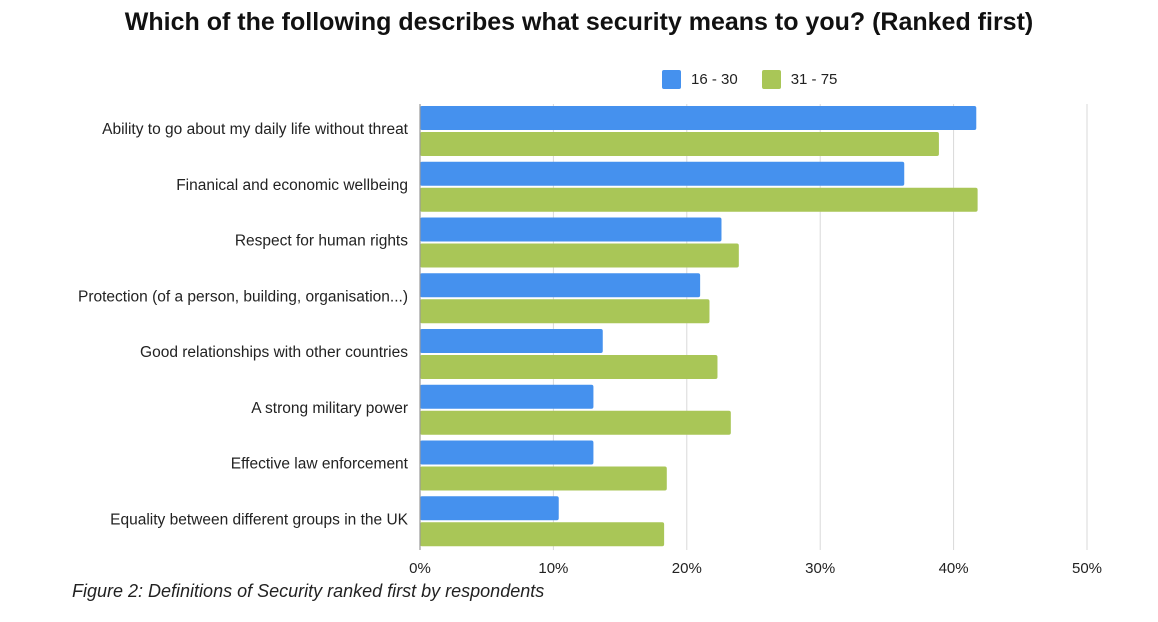  Describe the element at coordinates (320, 464) in the screenshot. I see `y-category-label: Effective law enforcement` at that location.